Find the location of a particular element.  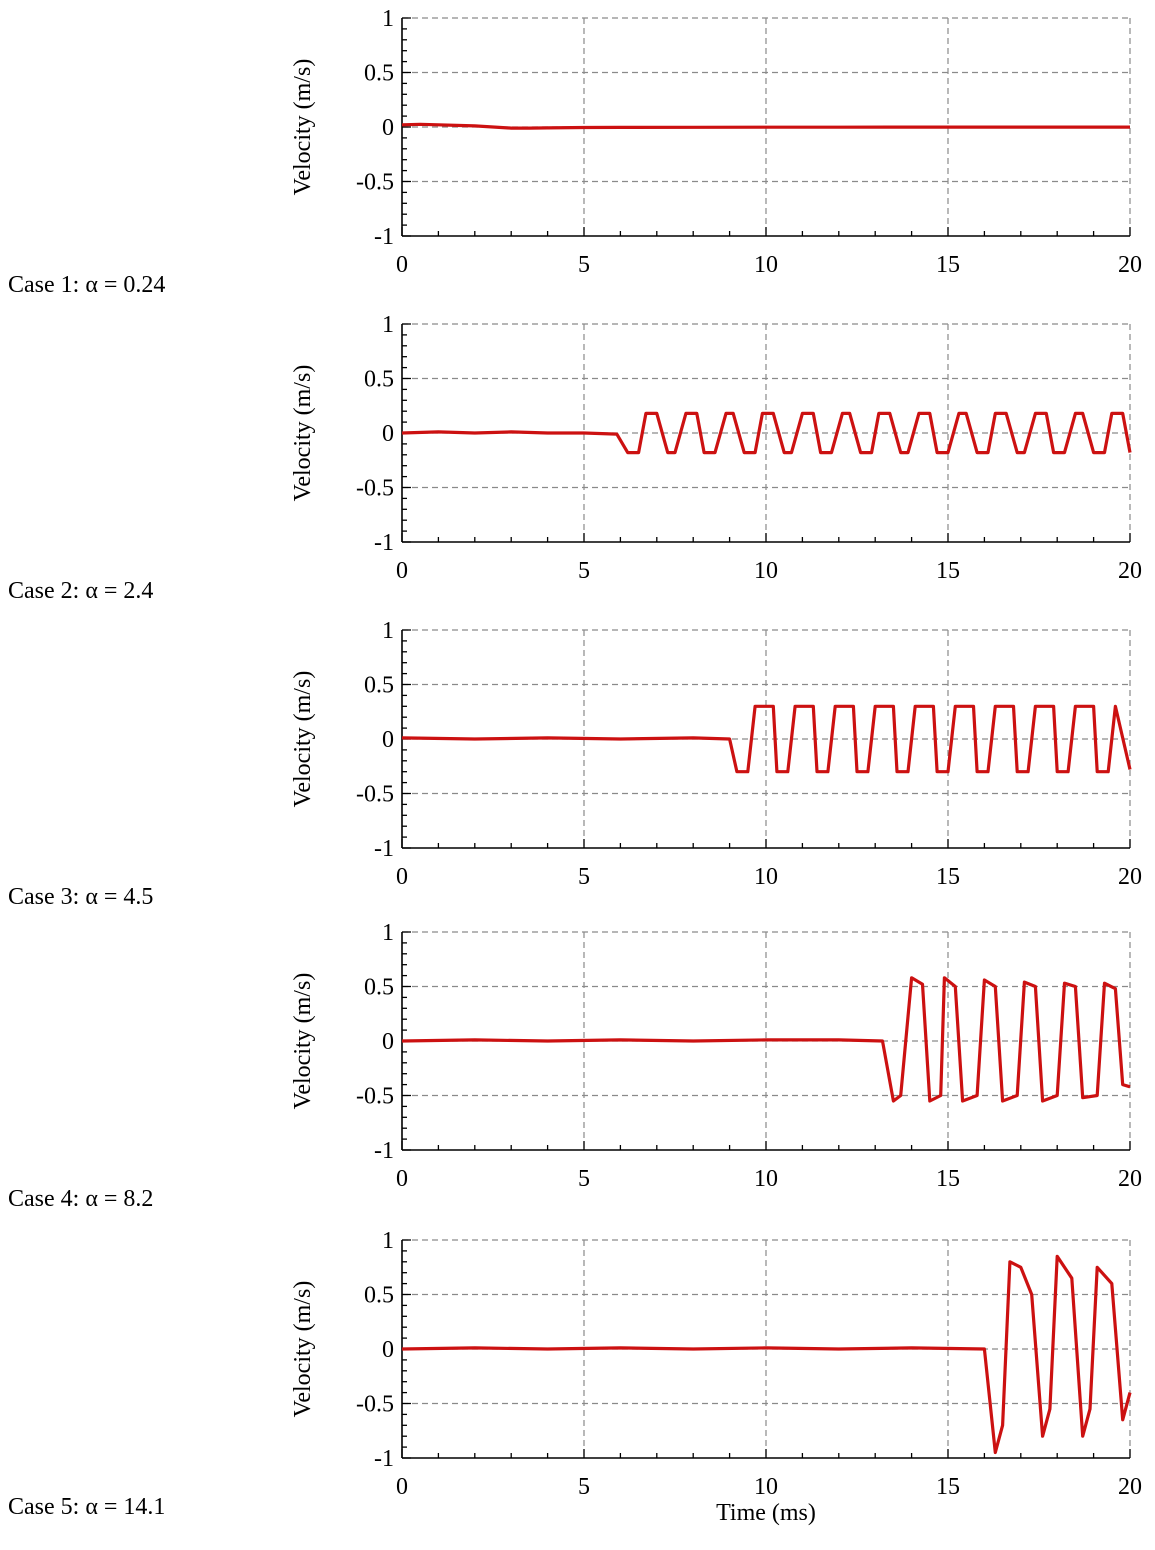

case-label: Case 4: α = 8.2 is located at coordinates (80, 1199).